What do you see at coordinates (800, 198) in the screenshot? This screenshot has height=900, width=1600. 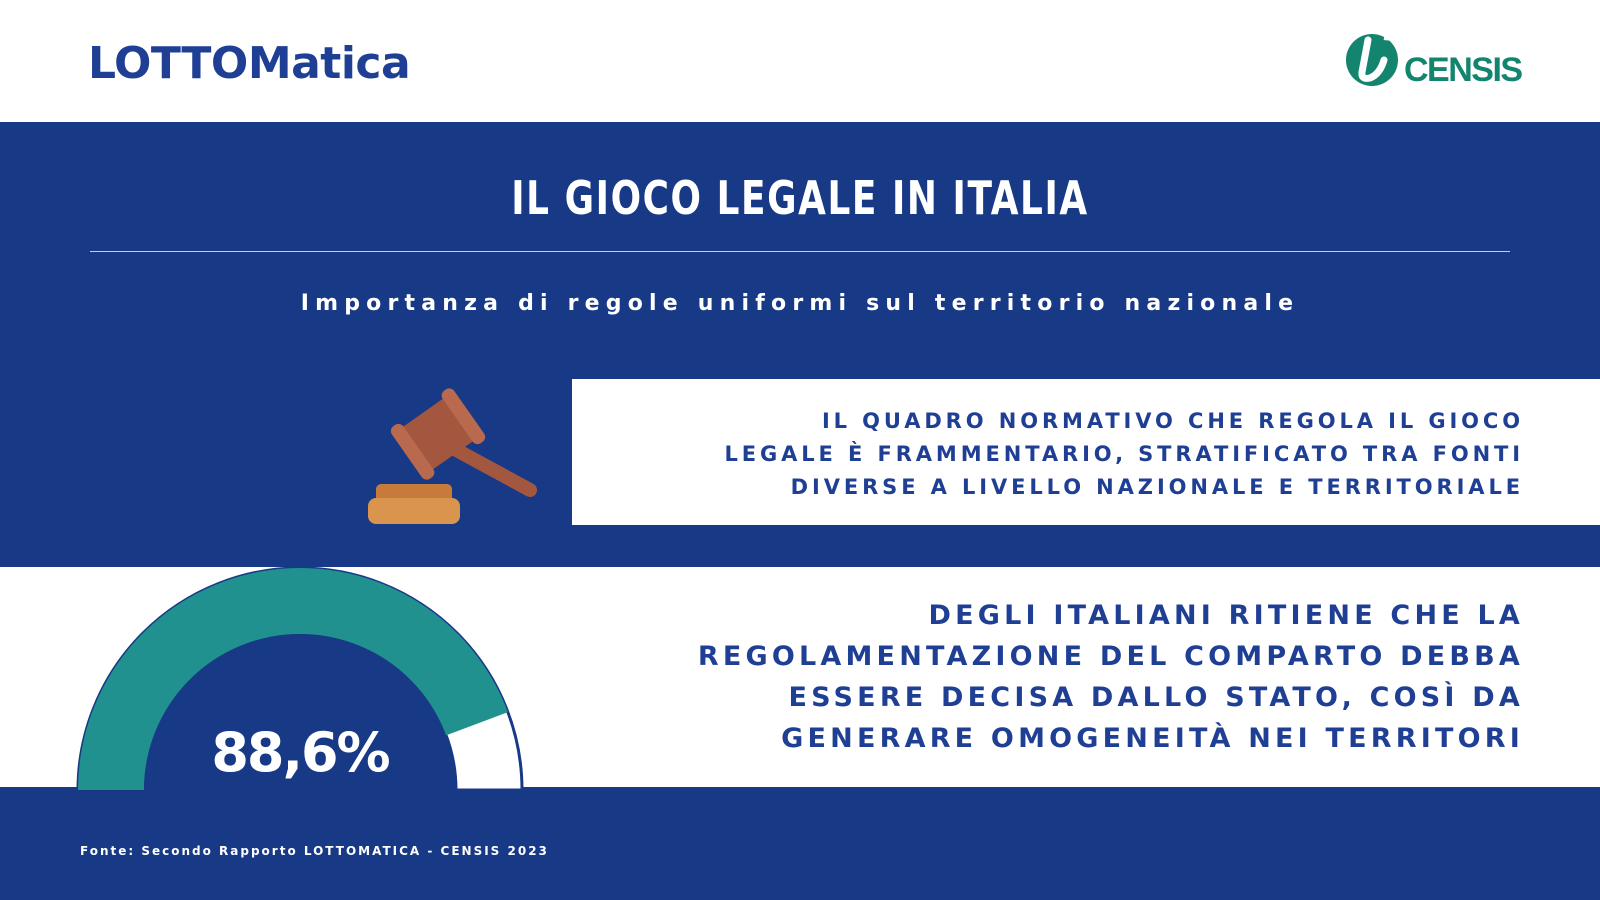 I see `page-title: IL GIOCO LEGALE IN ITALIA` at bounding box center [800, 198].